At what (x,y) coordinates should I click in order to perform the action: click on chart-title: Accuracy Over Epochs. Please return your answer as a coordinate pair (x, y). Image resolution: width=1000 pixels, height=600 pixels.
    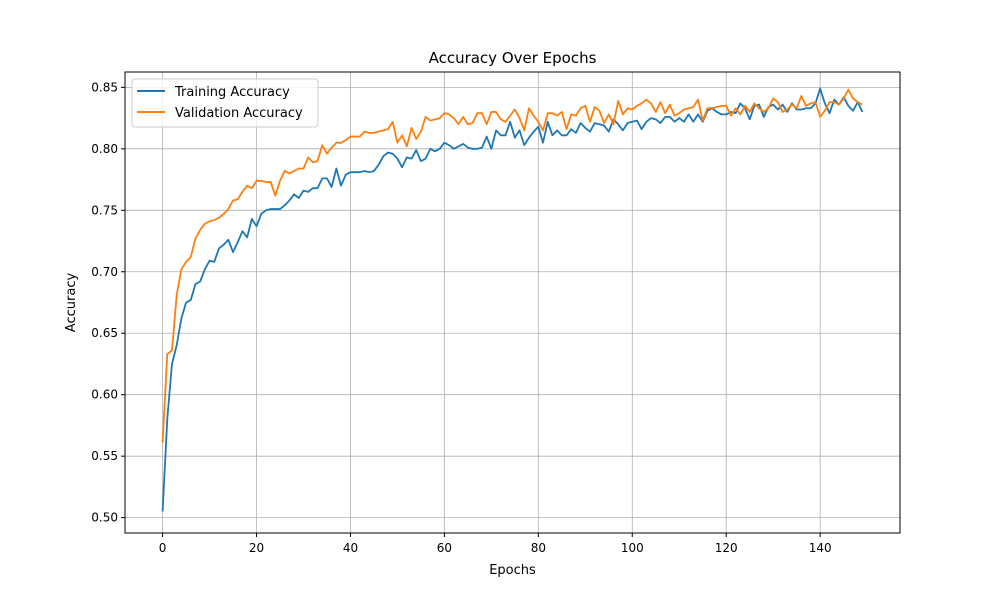
    Looking at the image, I should click on (513, 58).